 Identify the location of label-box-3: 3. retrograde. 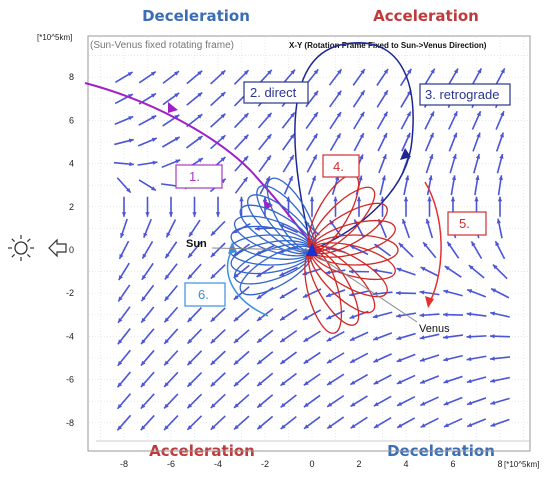
(465, 94).